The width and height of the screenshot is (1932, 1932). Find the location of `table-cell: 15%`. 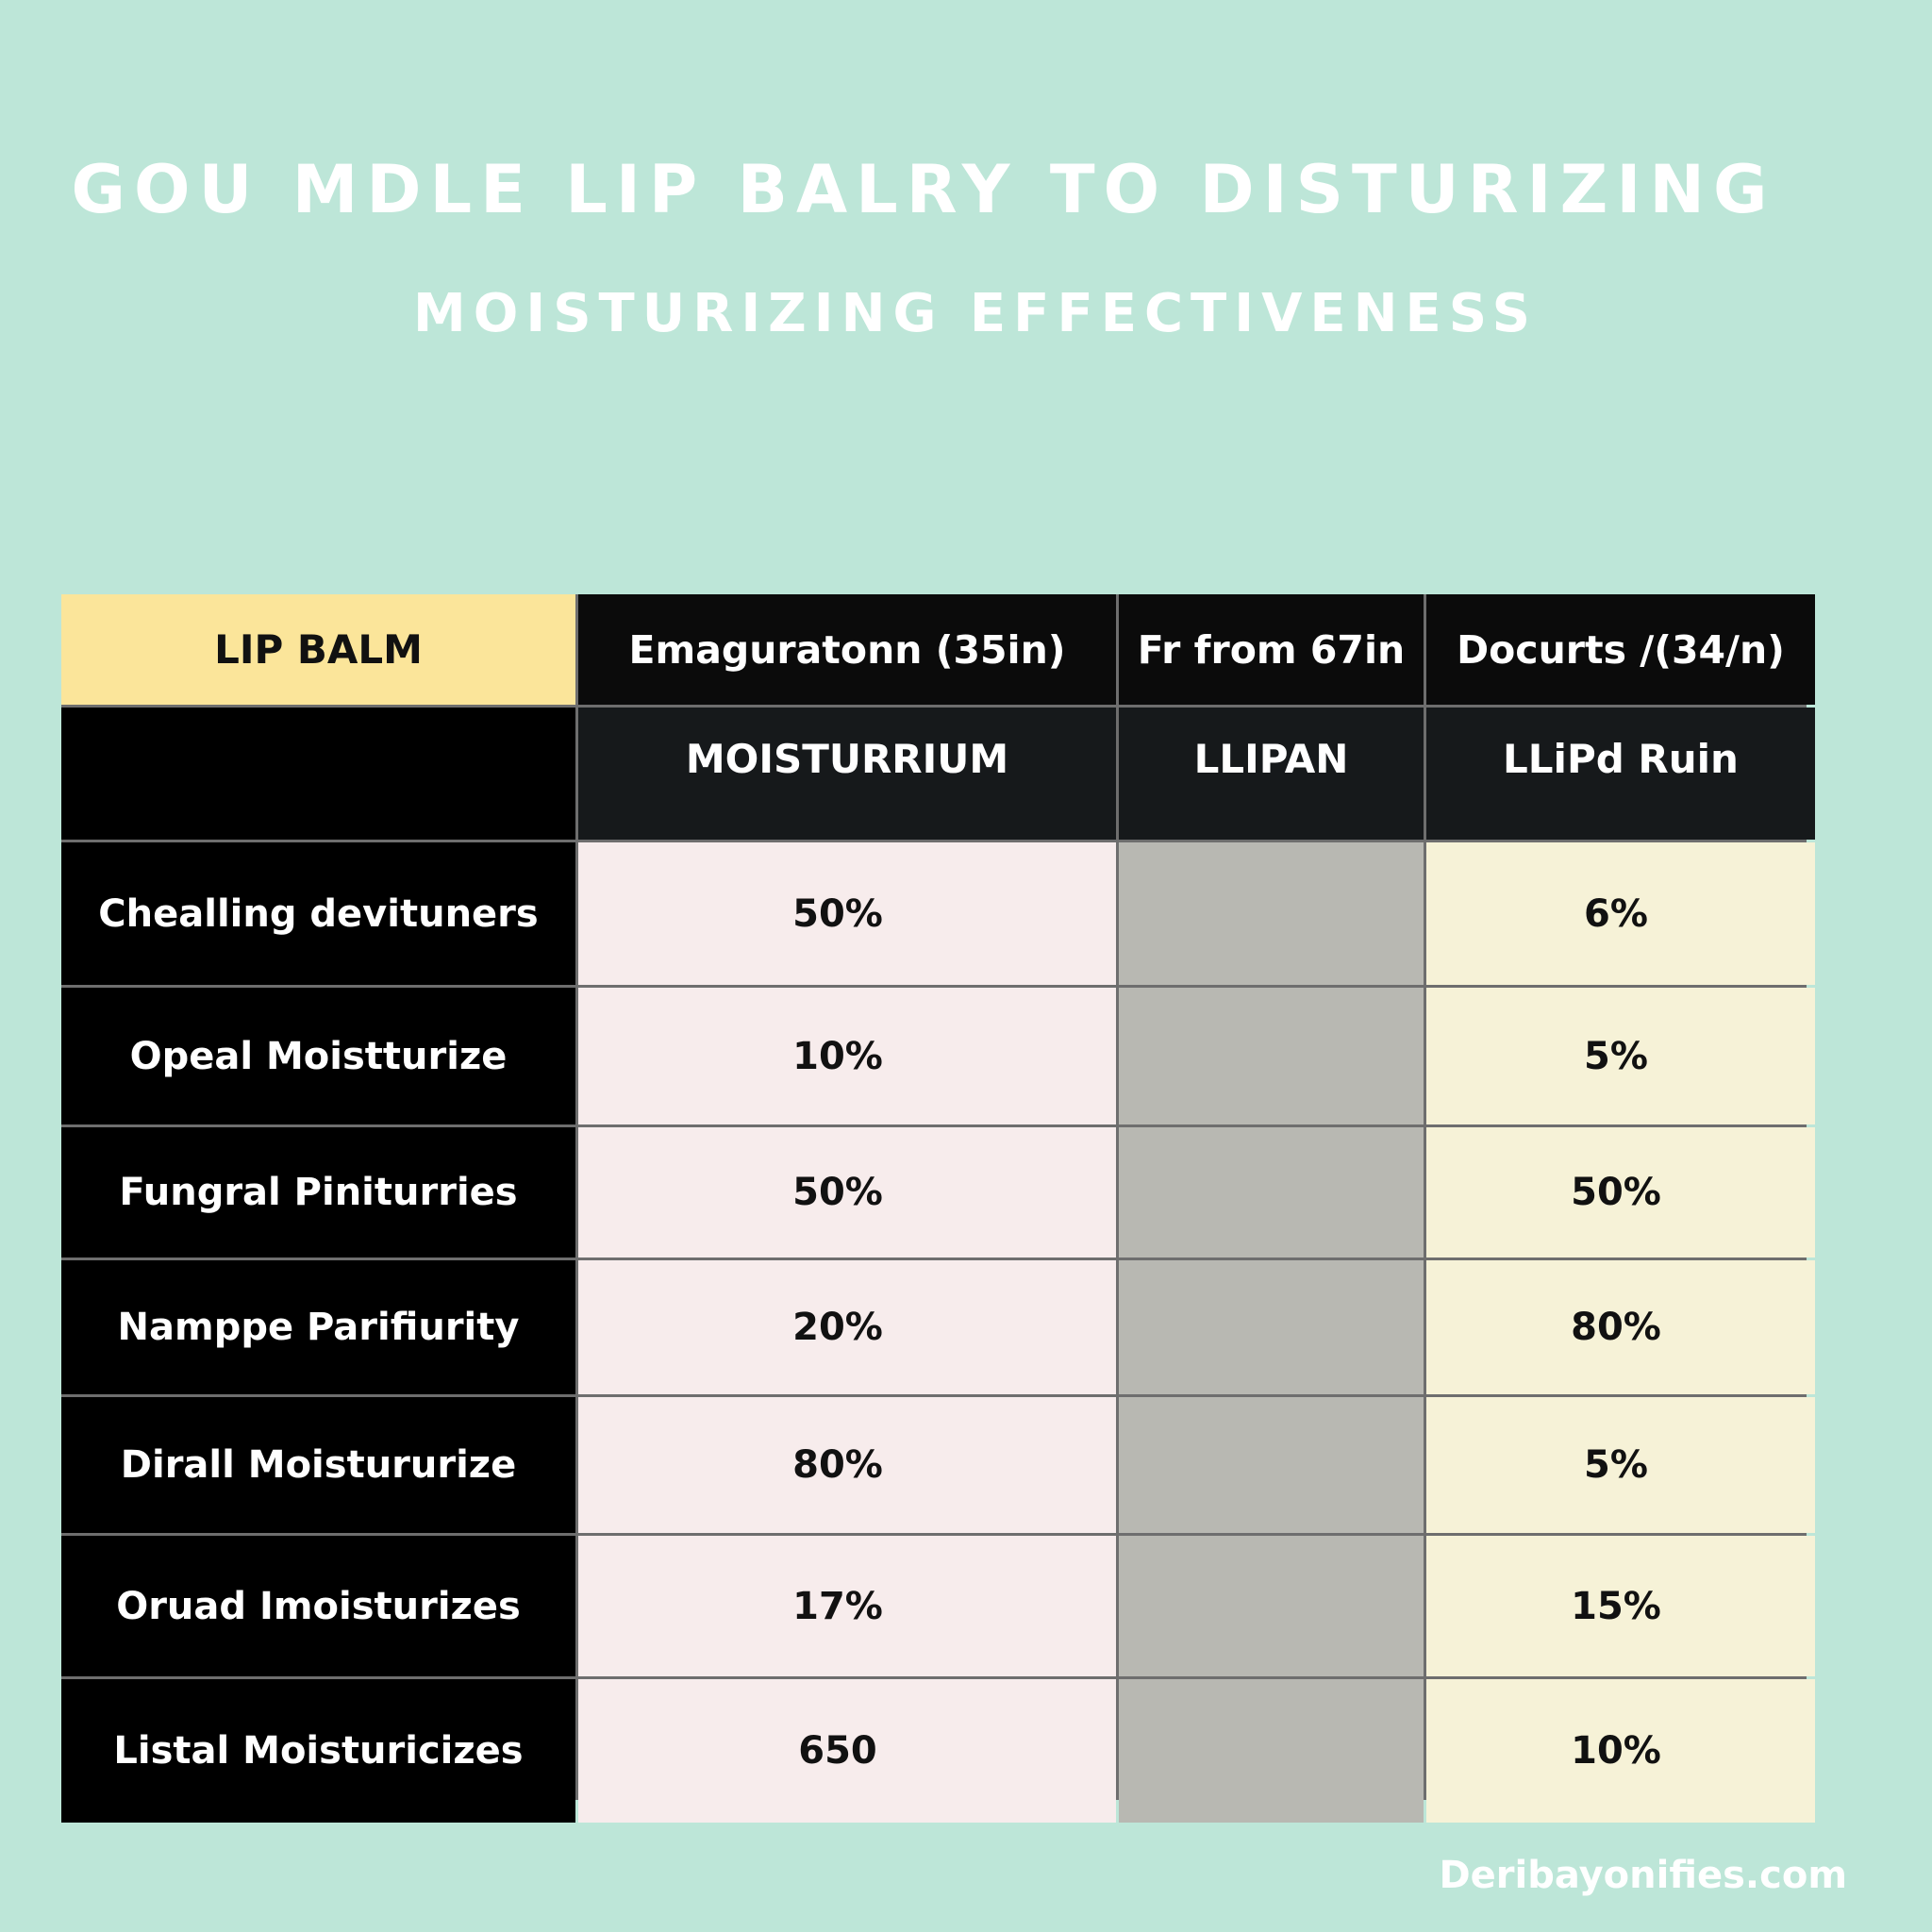

table-cell: 15% is located at coordinates (1621, 1606).